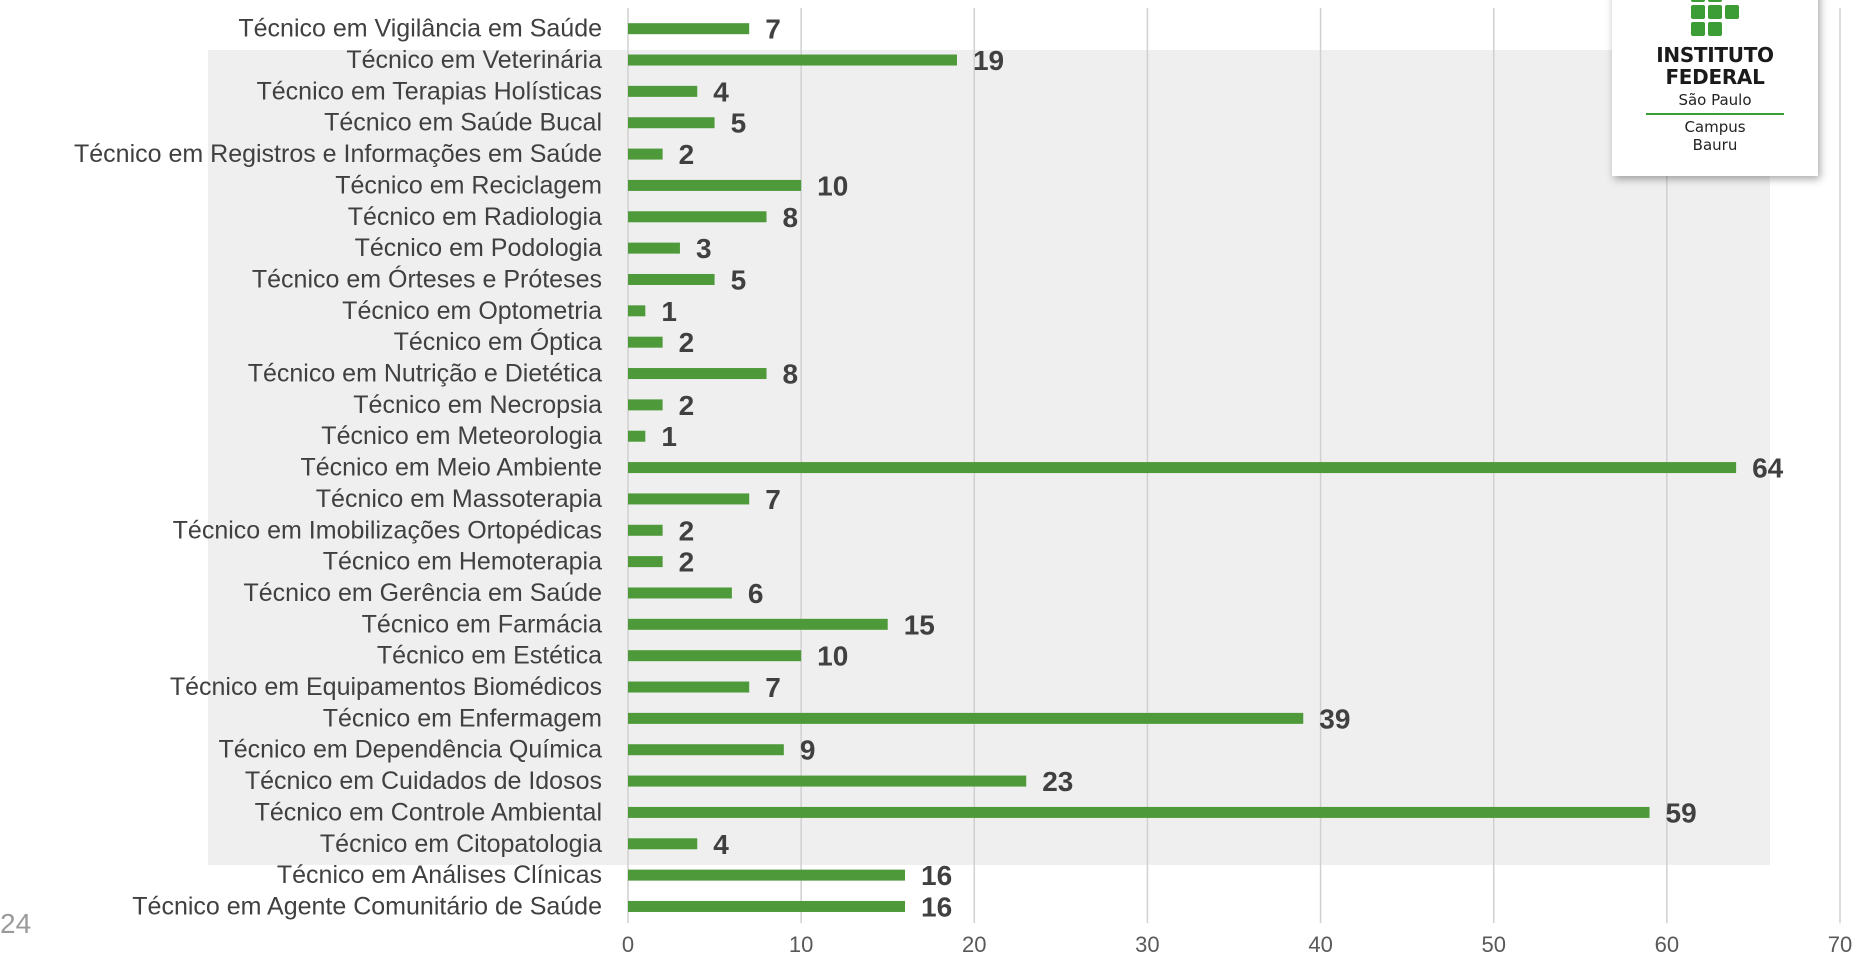 The width and height of the screenshot is (1858, 955). What do you see at coordinates (1715, 18) in the screenshot?
I see `institute-logo-mark-icon` at bounding box center [1715, 18].